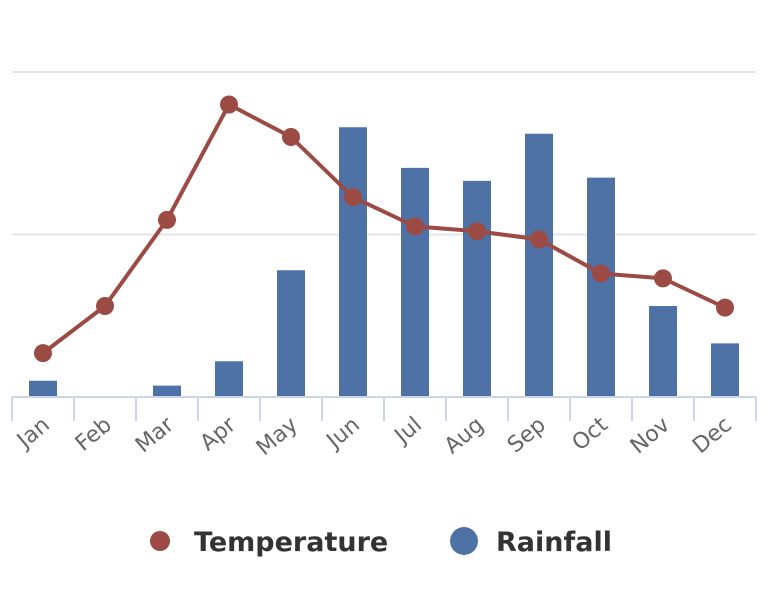 Image resolution: width=782 pixels, height=590 pixels. Describe the element at coordinates (291, 333) in the screenshot. I see `bar-rainfall-may` at that location.